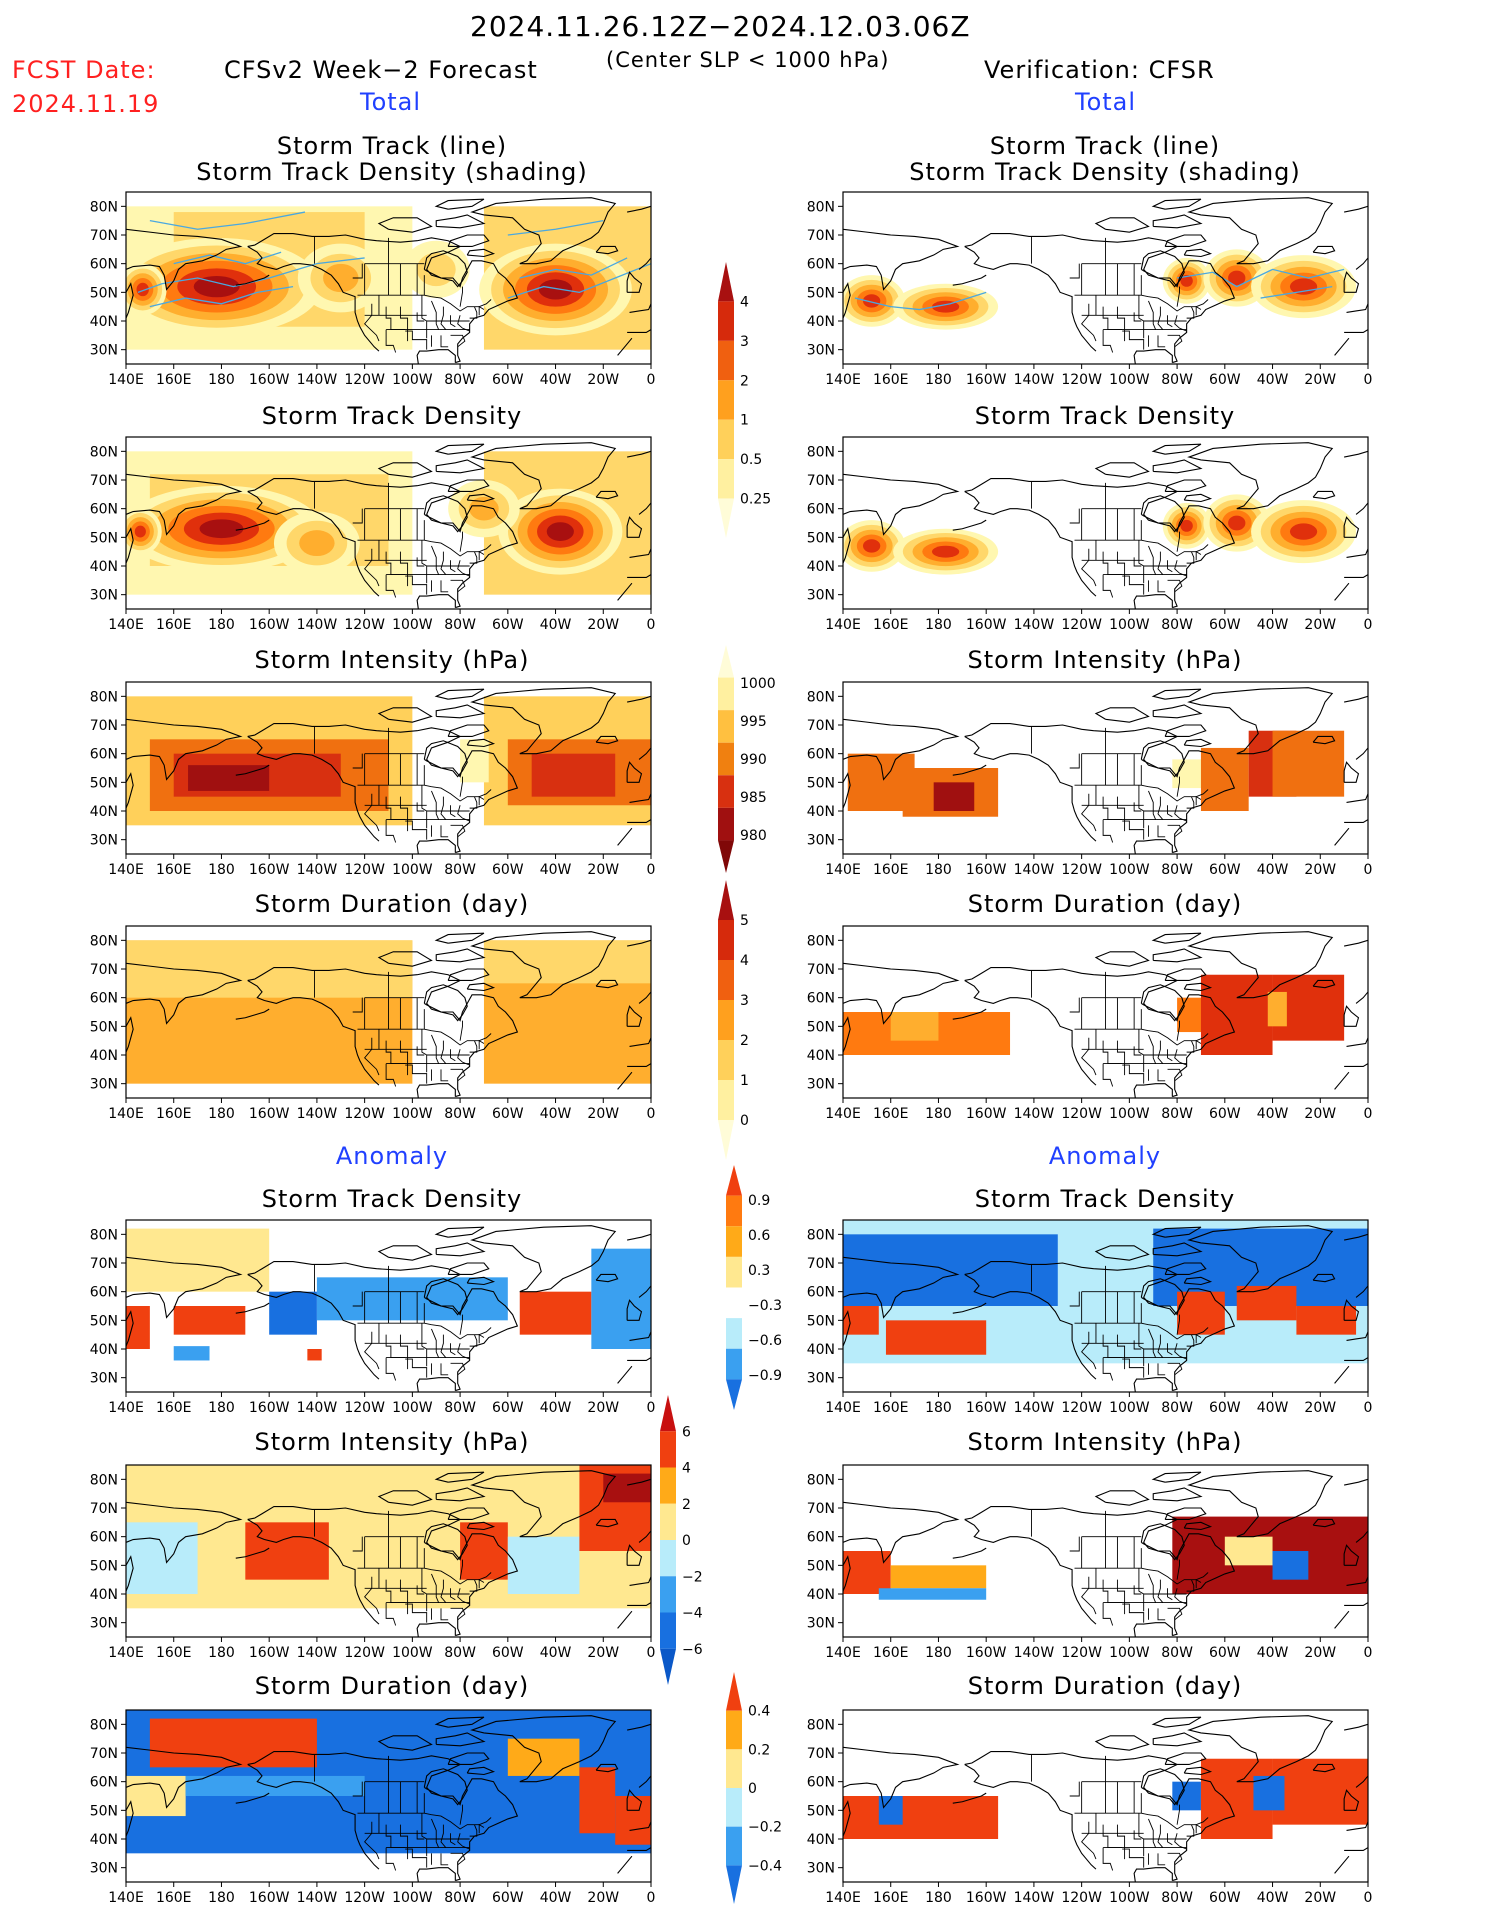 The image size is (1487, 1925). What do you see at coordinates (821, 1480) in the screenshot?
I see `lat-tick-label: 80N` at bounding box center [821, 1480].